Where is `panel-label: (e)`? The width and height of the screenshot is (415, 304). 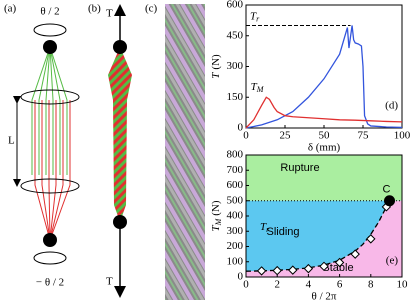
panel-label: (e) is located at coordinates (392, 261).